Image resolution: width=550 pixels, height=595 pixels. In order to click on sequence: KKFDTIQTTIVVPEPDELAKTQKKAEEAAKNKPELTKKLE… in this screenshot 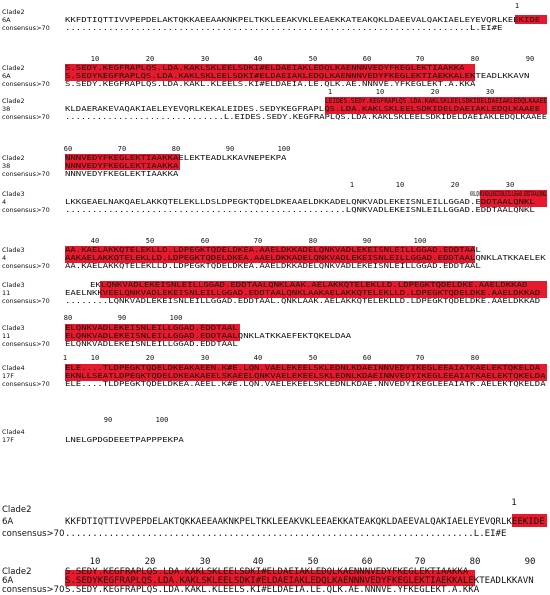, I will do `click(305, 522)`.